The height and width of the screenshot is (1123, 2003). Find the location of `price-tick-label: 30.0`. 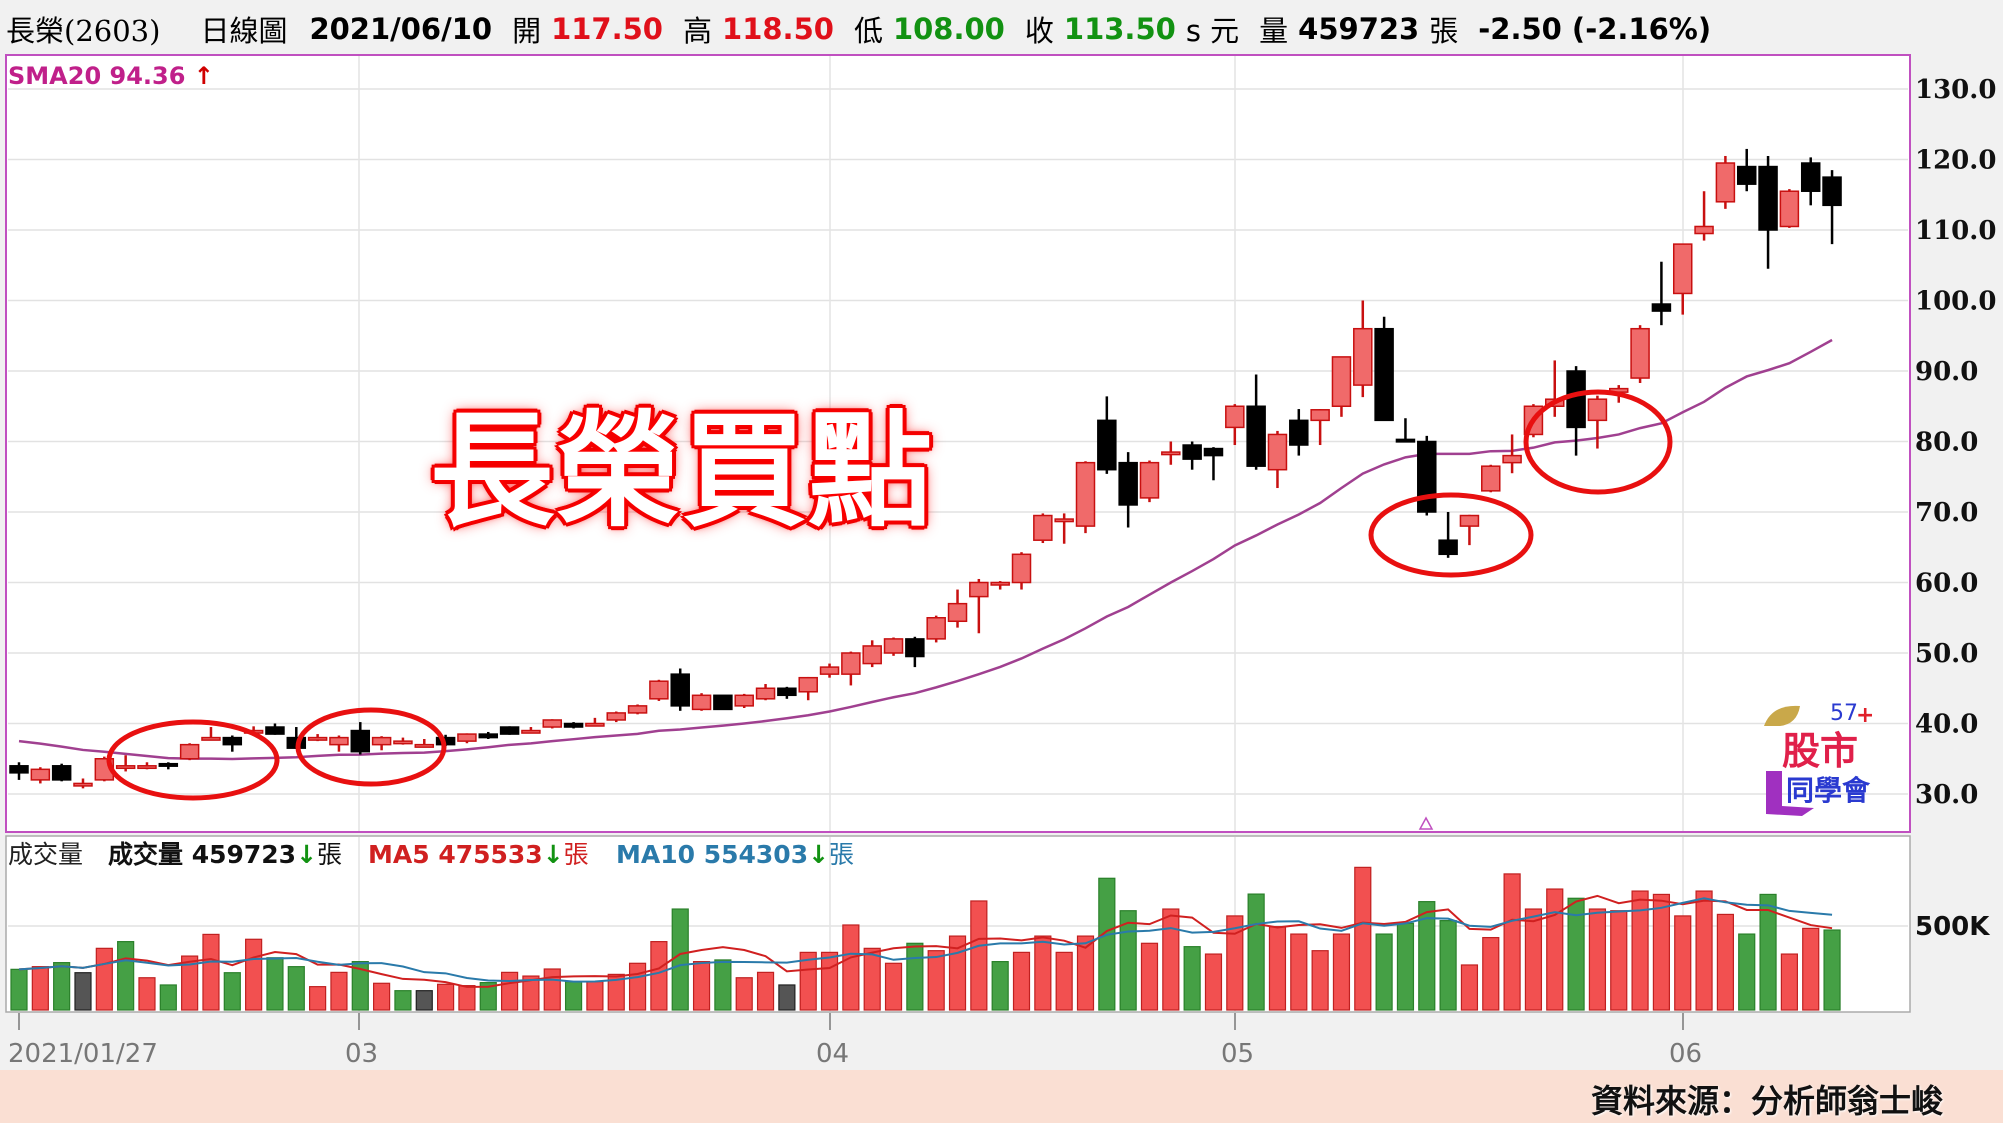

price-tick-label: 30.0 is located at coordinates (1946, 795).